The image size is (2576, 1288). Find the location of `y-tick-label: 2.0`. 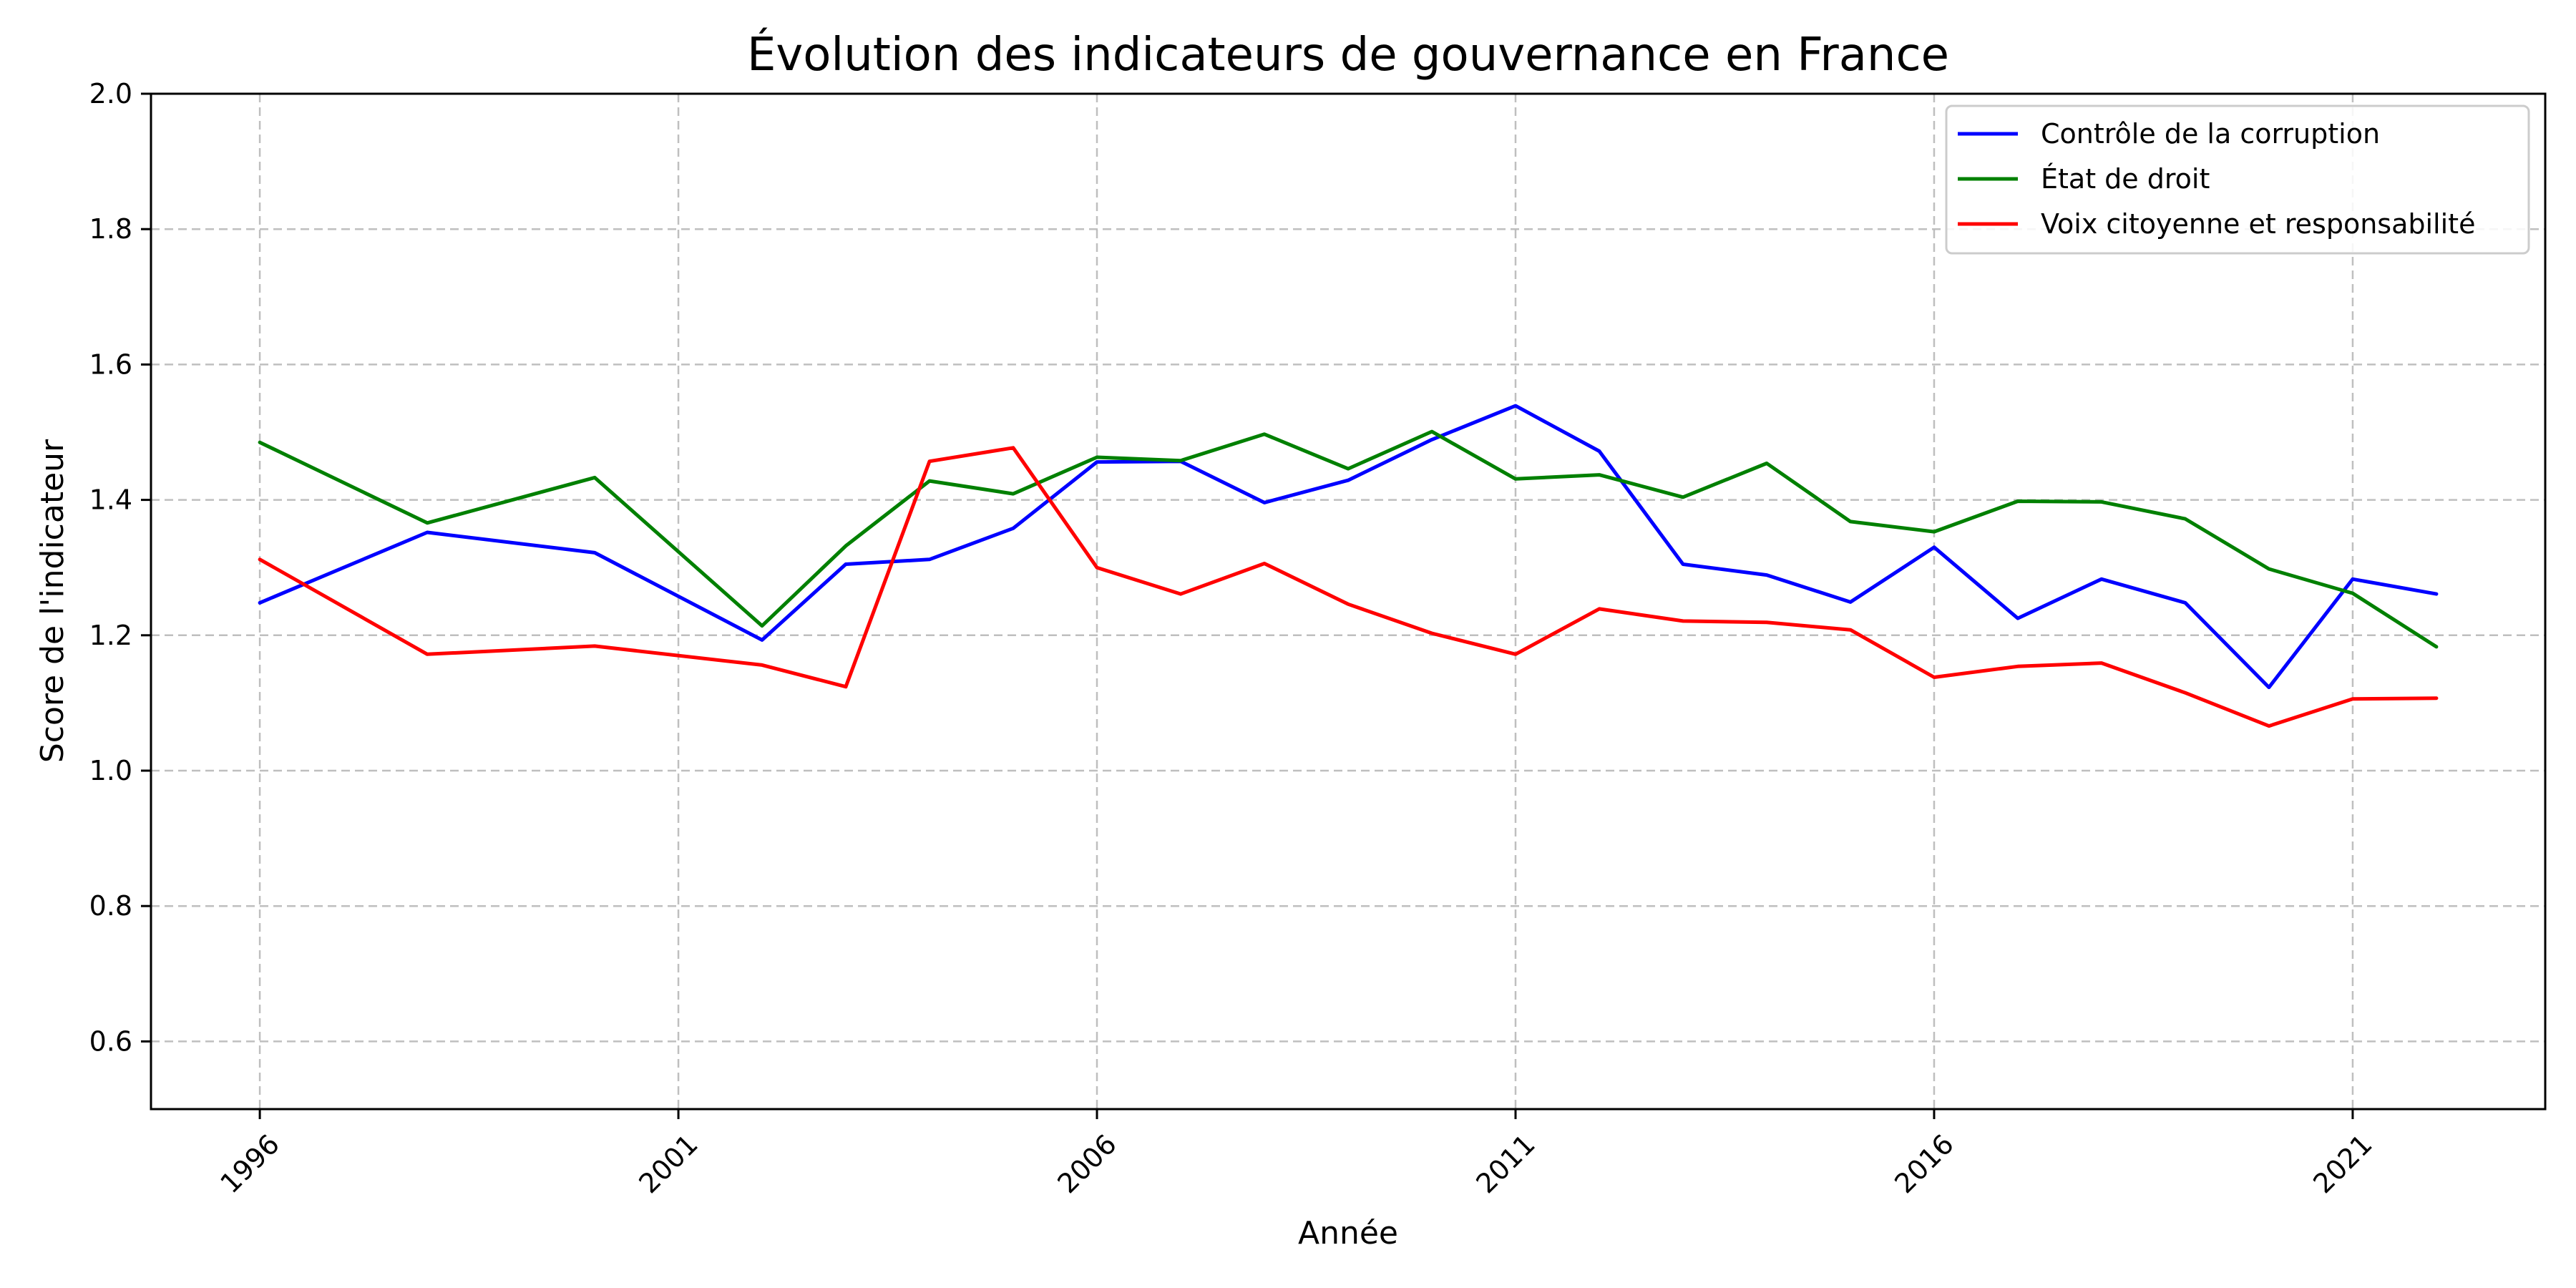

y-tick-label: 2.0 is located at coordinates (110, 93).